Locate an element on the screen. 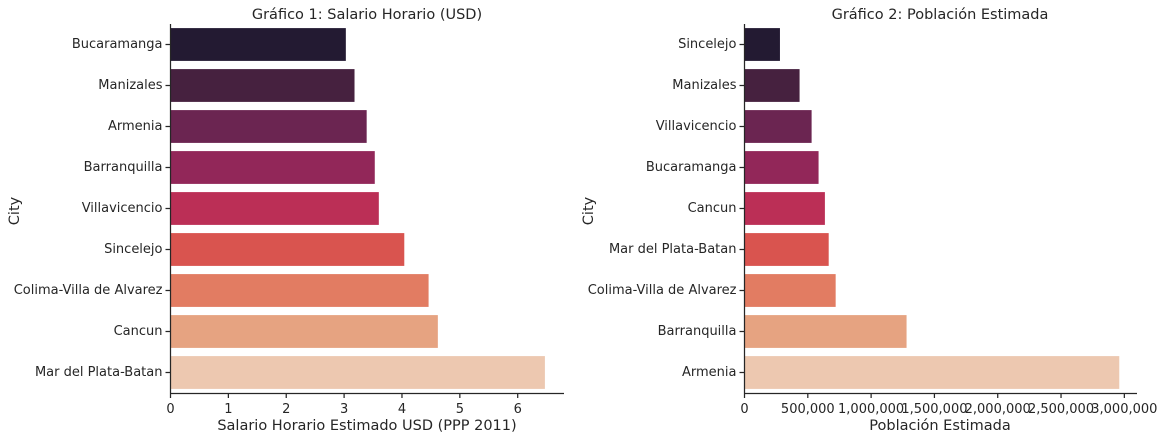 Image resolution: width=1160 pixels, height=440 pixels. wage-chart-x-tick-label-1: 1 is located at coordinates (228, 409).